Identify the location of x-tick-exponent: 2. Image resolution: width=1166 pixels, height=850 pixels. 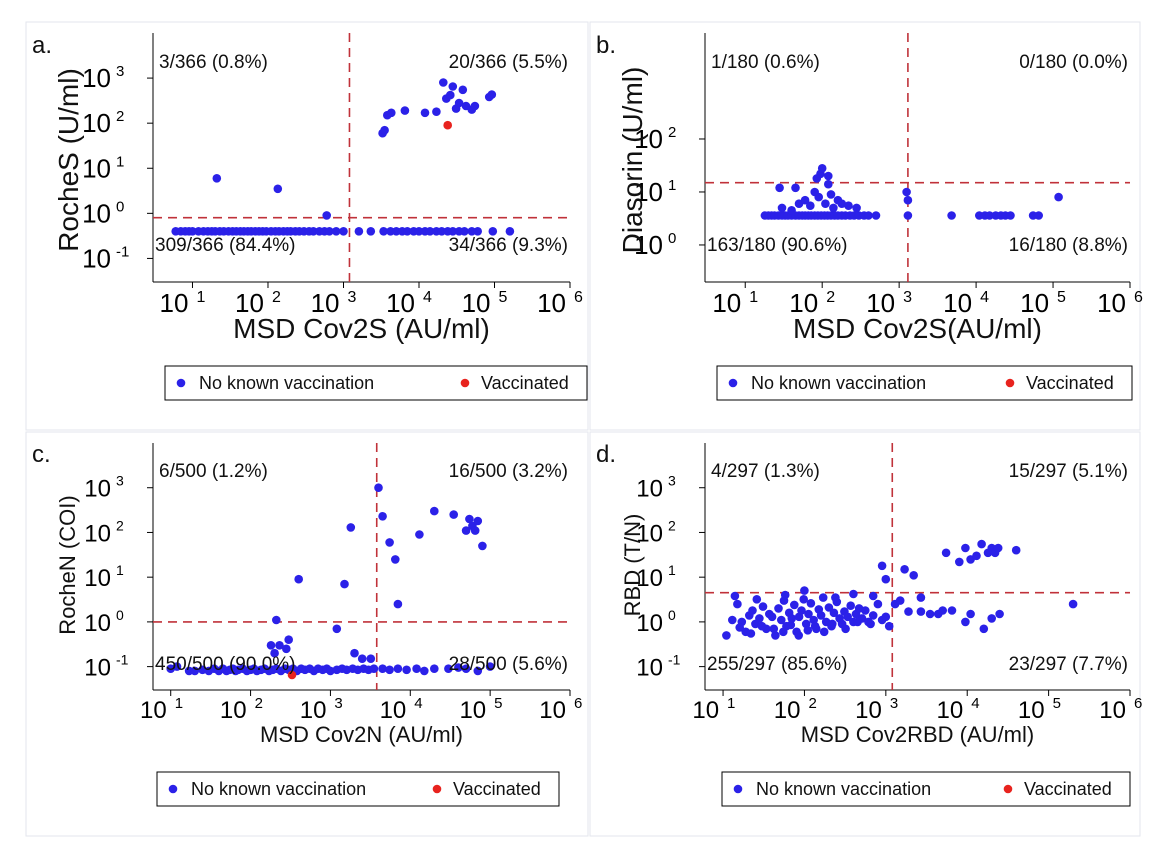
(259, 703).